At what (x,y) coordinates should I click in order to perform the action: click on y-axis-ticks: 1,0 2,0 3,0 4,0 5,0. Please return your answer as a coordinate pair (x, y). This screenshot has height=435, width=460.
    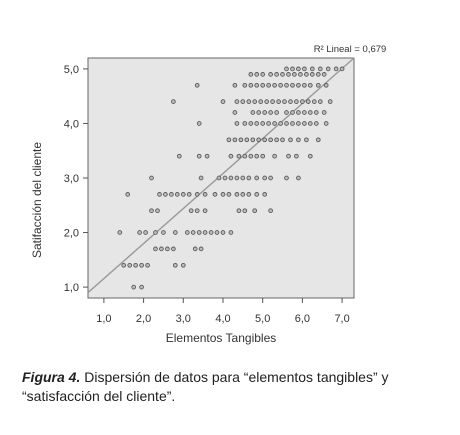
    Looking at the image, I should click on (76, 179).